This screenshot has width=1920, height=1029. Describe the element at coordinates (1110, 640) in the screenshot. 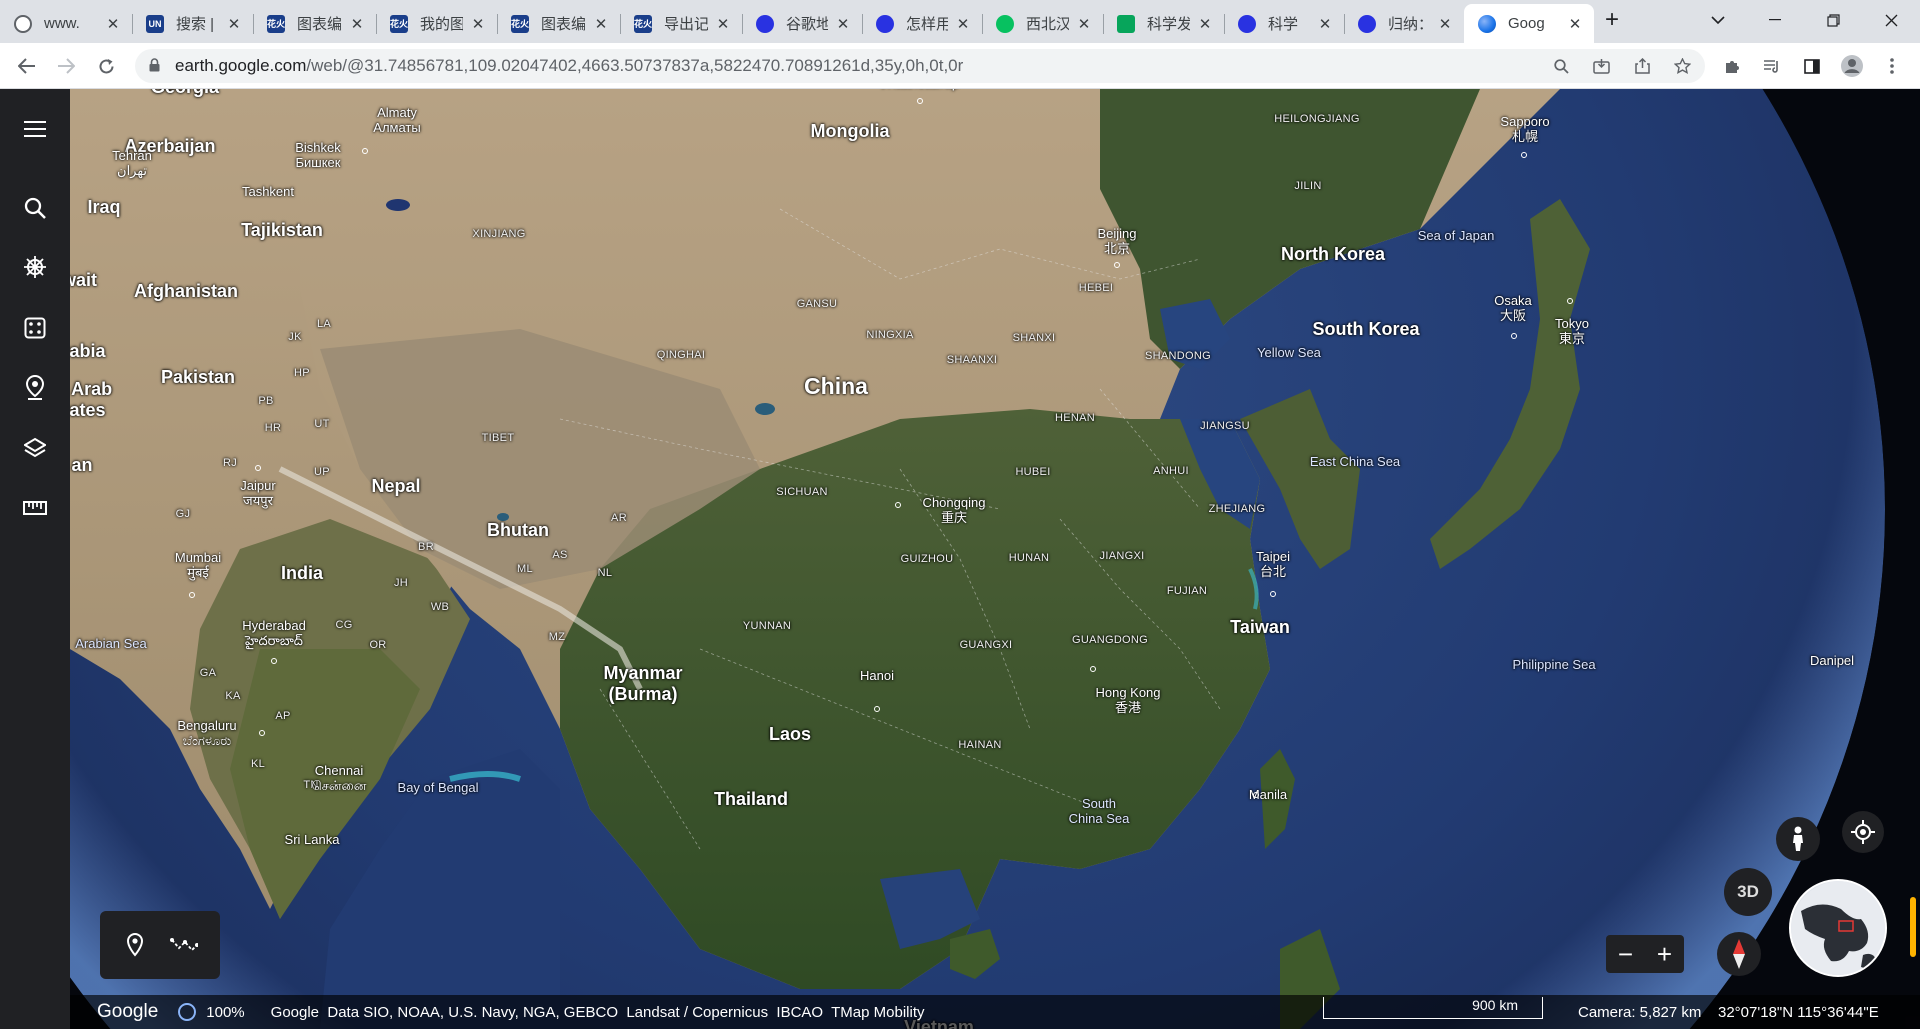

I see `province-label: GUANGDONG` at that location.